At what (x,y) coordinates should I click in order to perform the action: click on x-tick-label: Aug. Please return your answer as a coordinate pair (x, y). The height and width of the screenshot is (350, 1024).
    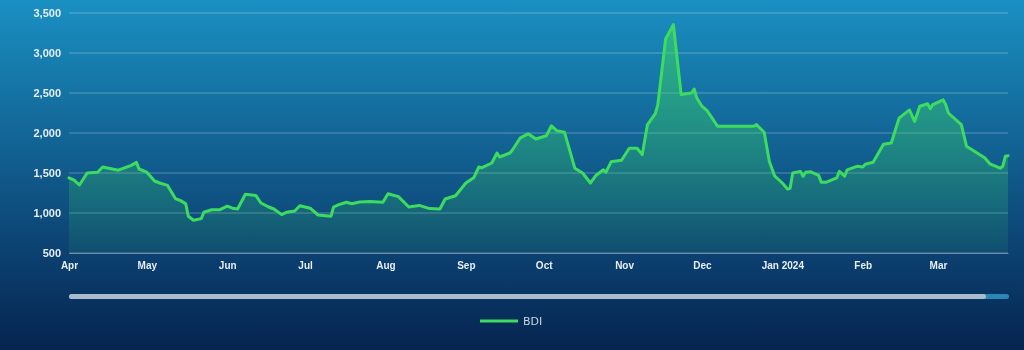
    Looking at the image, I should click on (386, 266).